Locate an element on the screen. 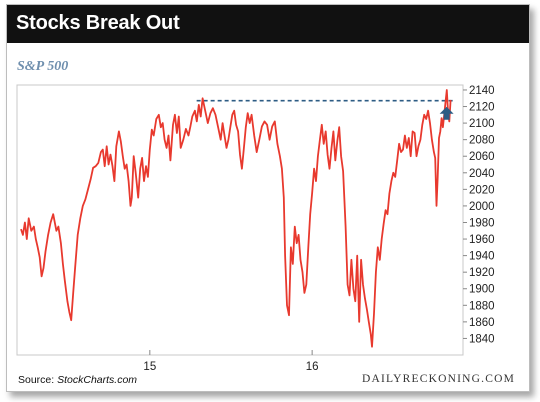 The height and width of the screenshot is (402, 540). x-tick-label: 16 is located at coordinates (312, 367).